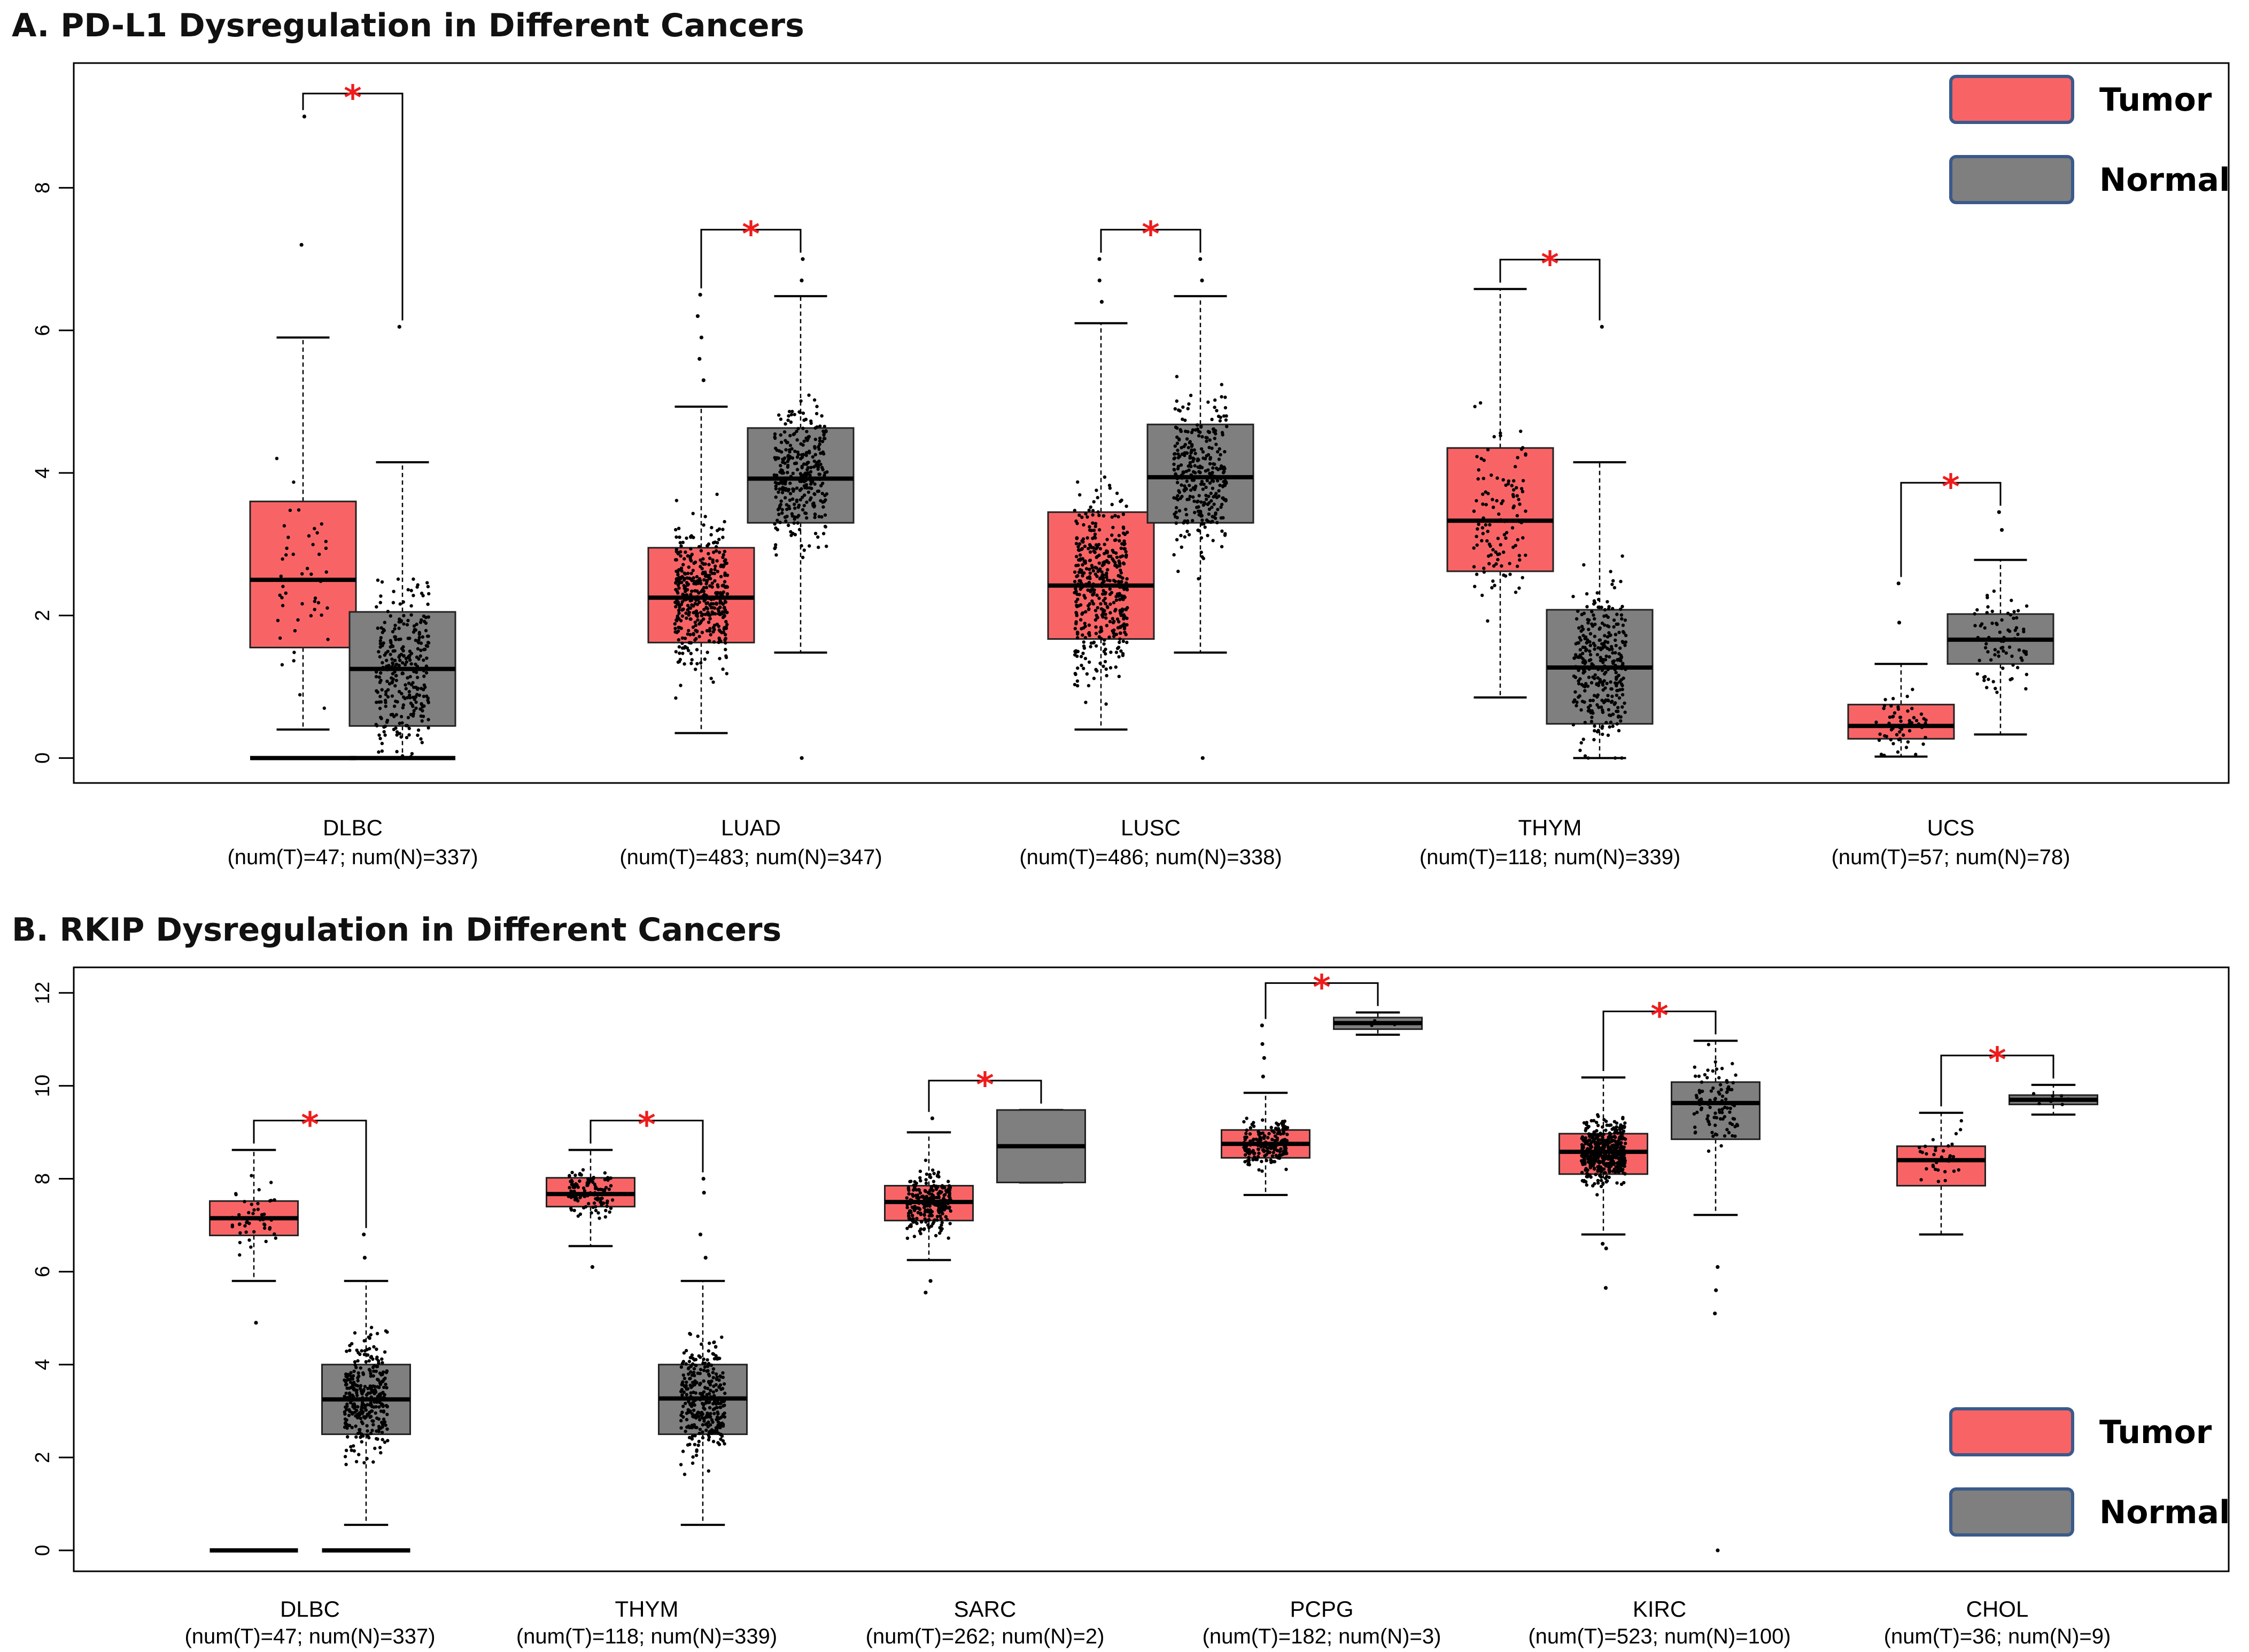 Image resolution: width=2249 pixels, height=1652 pixels. What do you see at coordinates (750, 857) in the screenshot?
I see `sample-count-label: (num(T)=483; num(N)=347)` at bounding box center [750, 857].